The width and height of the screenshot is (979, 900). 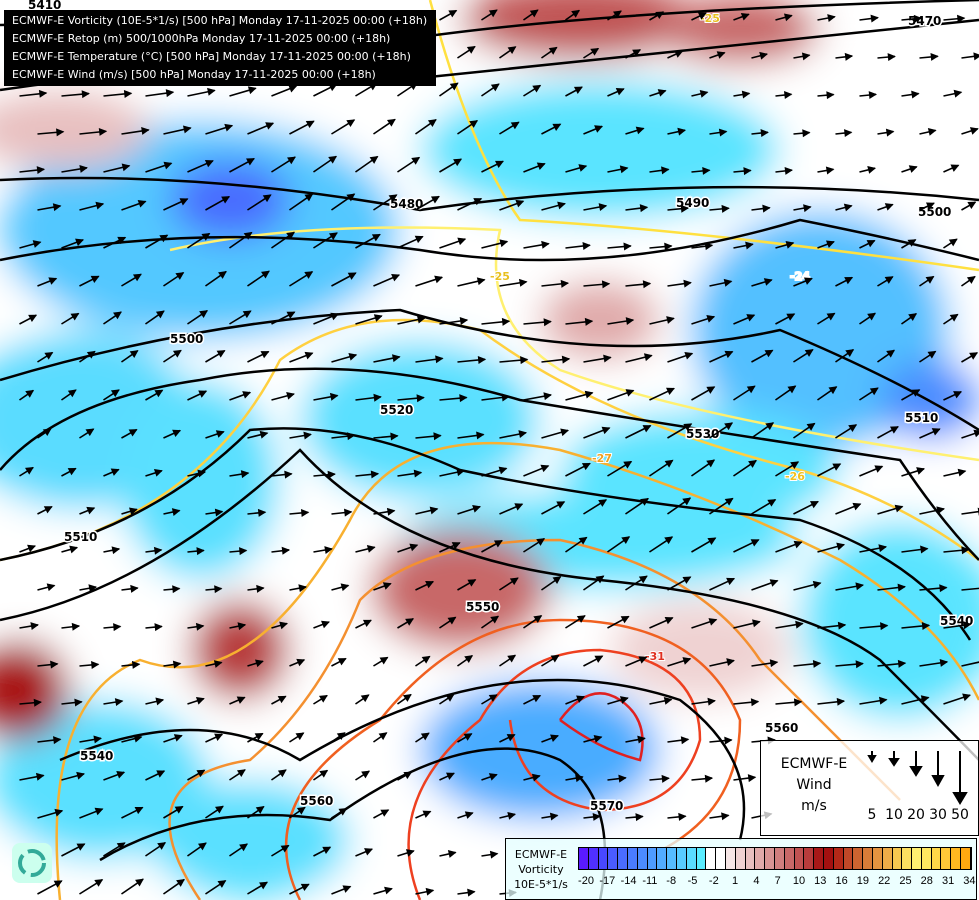 What do you see at coordinates (586, 881) in the screenshot?
I see `colorbar-tick: -20` at bounding box center [586, 881].